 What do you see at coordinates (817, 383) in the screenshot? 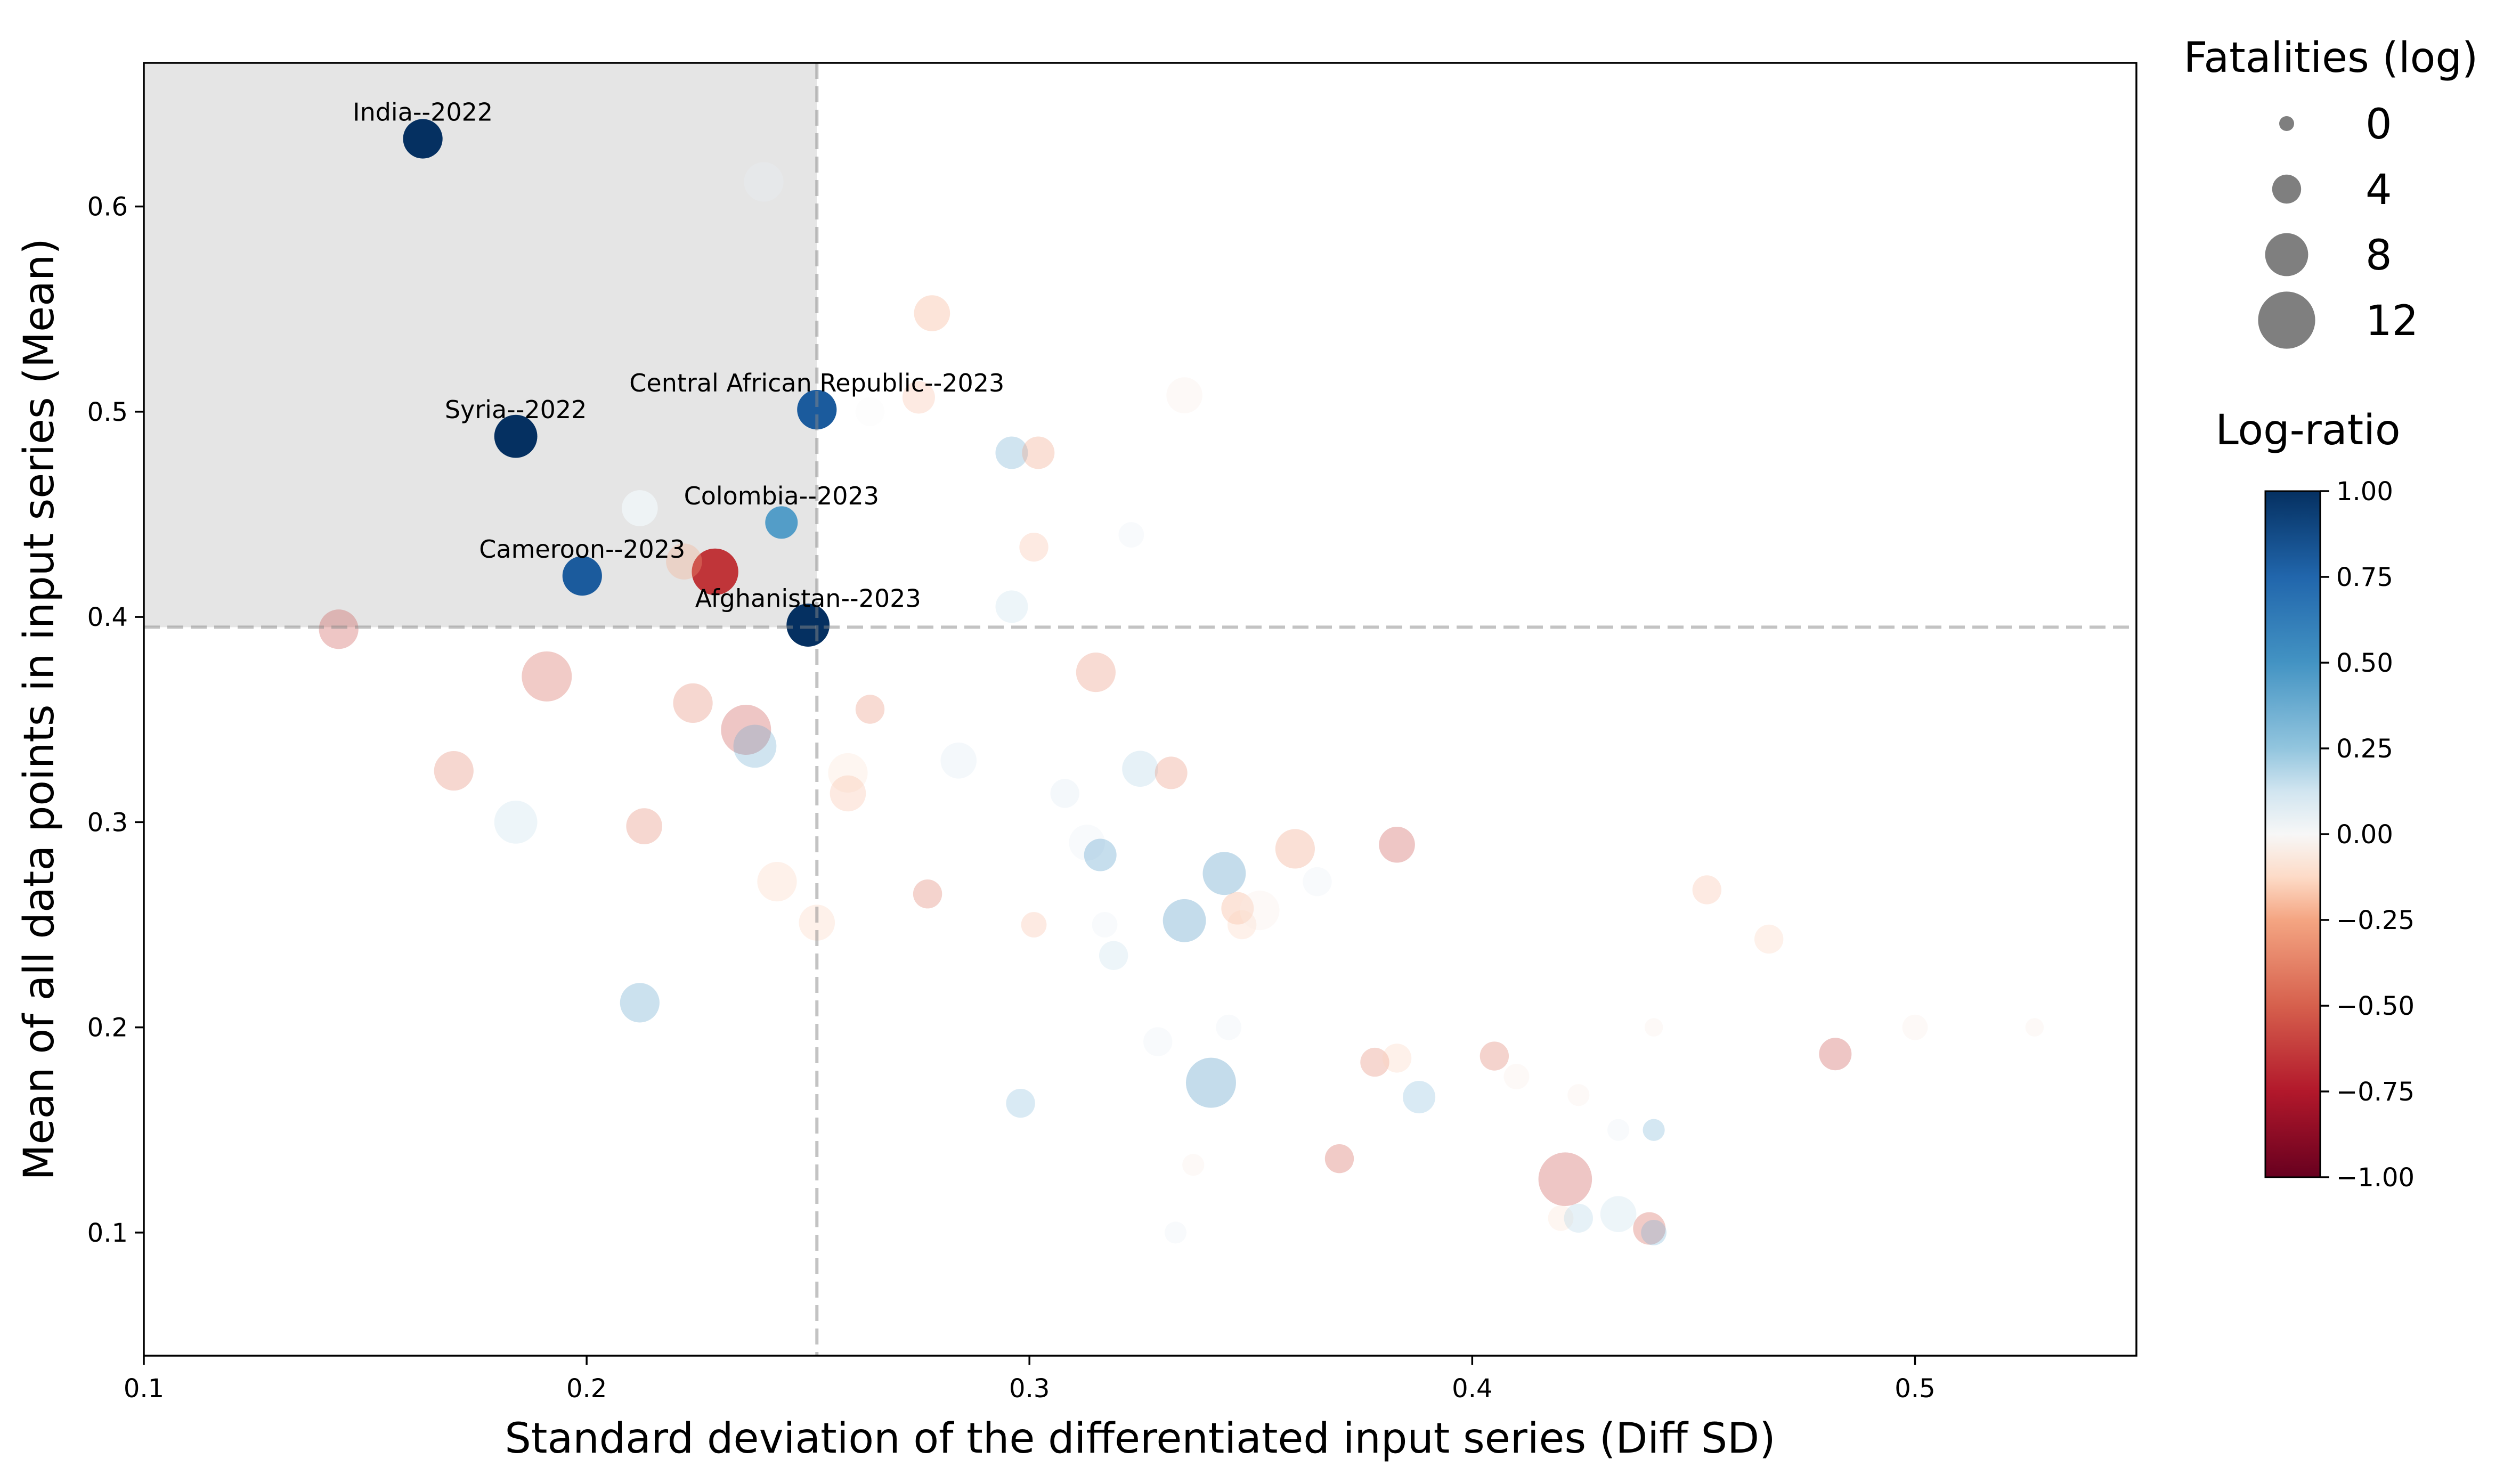
I see `point-annotation: Central African Republic--2023` at bounding box center [817, 383].